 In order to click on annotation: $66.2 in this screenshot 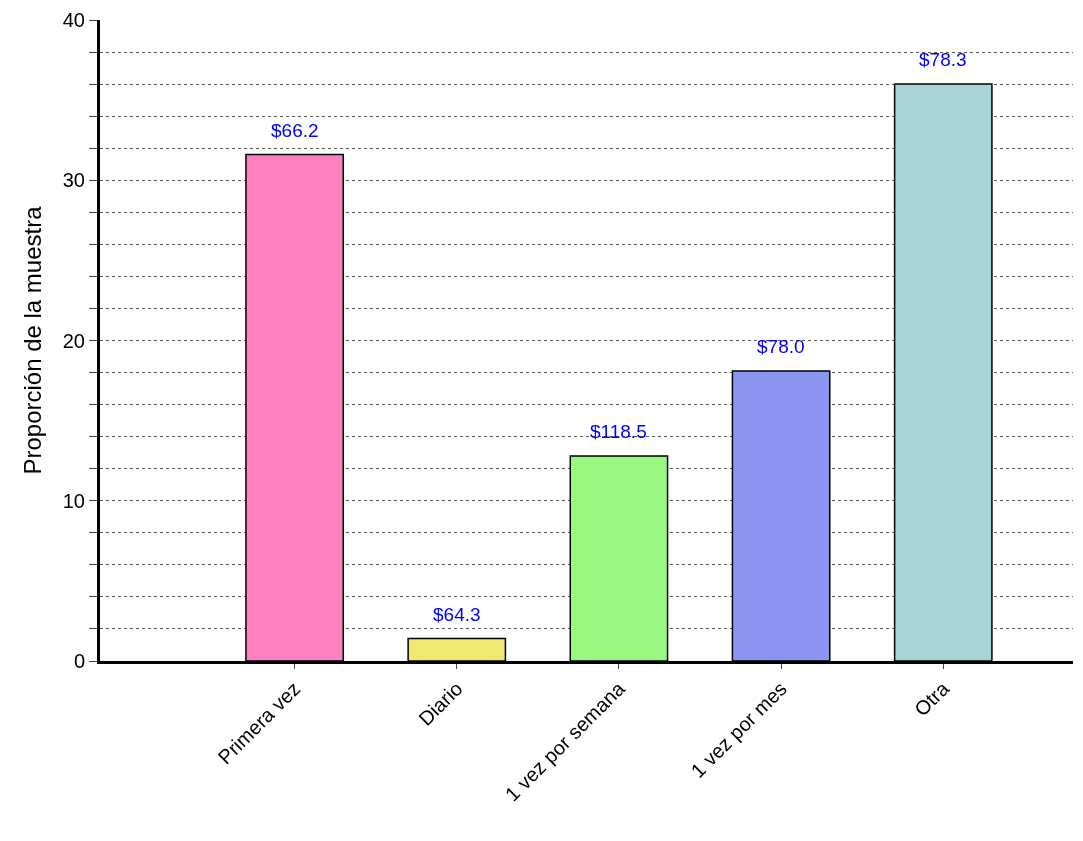, I will do `click(295, 130)`.